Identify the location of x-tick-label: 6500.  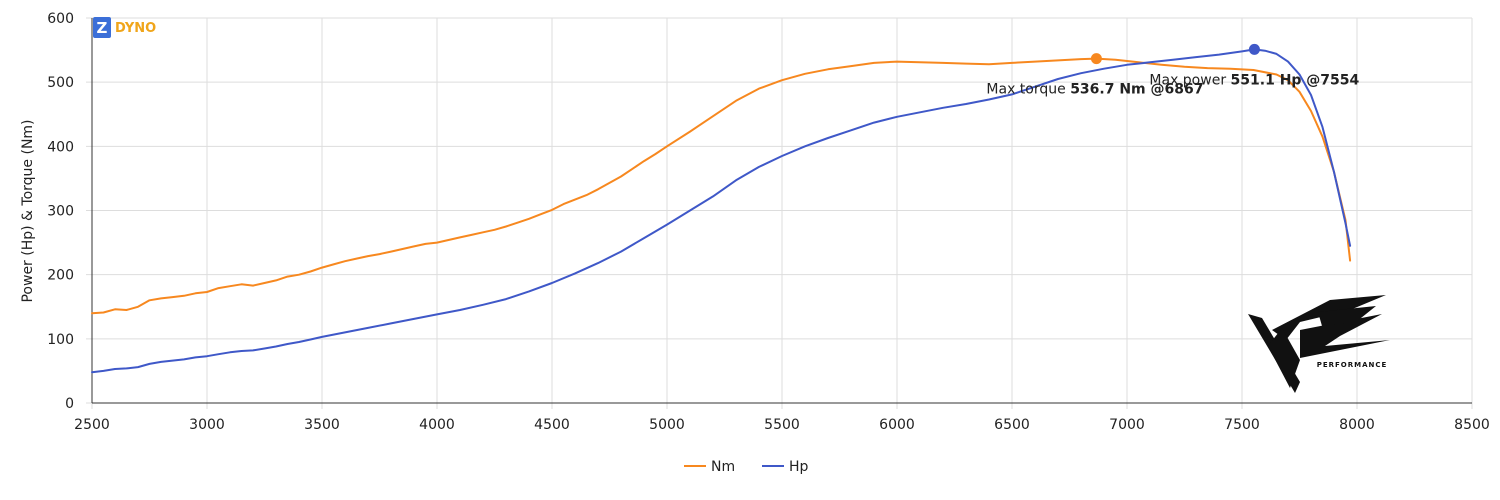
(1012, 425).